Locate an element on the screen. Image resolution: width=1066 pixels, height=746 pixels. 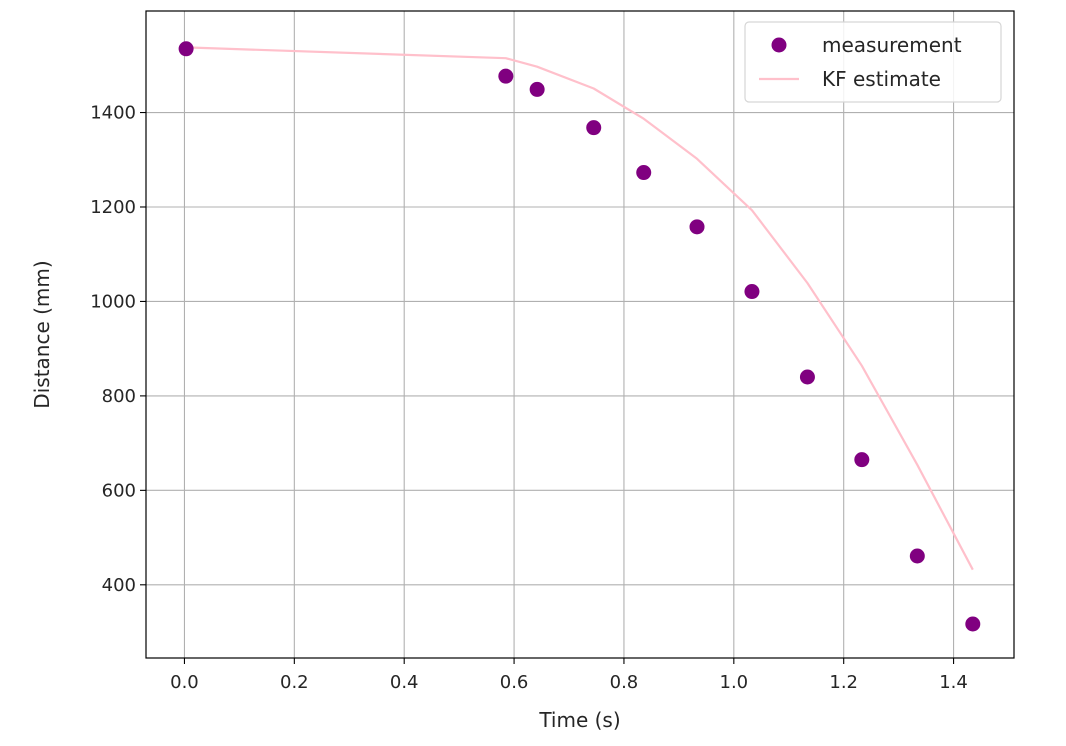
y-tick-label: 600 is located at coordinates (119, 490).